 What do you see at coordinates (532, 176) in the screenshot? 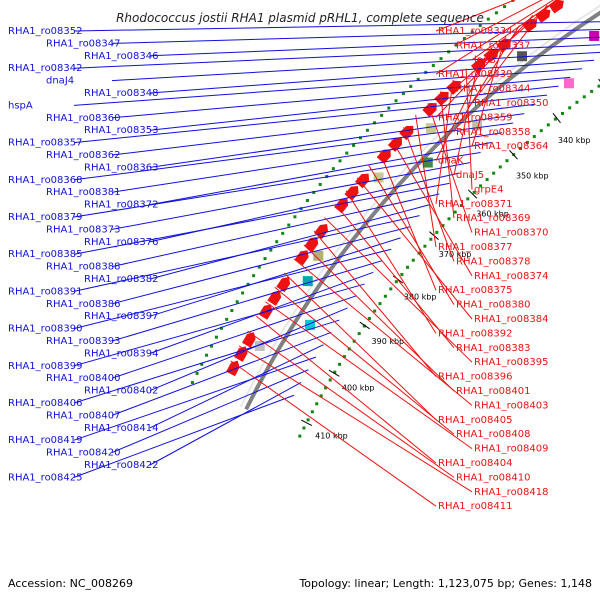
I see `scale-tick-label: 350 kbp` at bounding box center [532, 176].